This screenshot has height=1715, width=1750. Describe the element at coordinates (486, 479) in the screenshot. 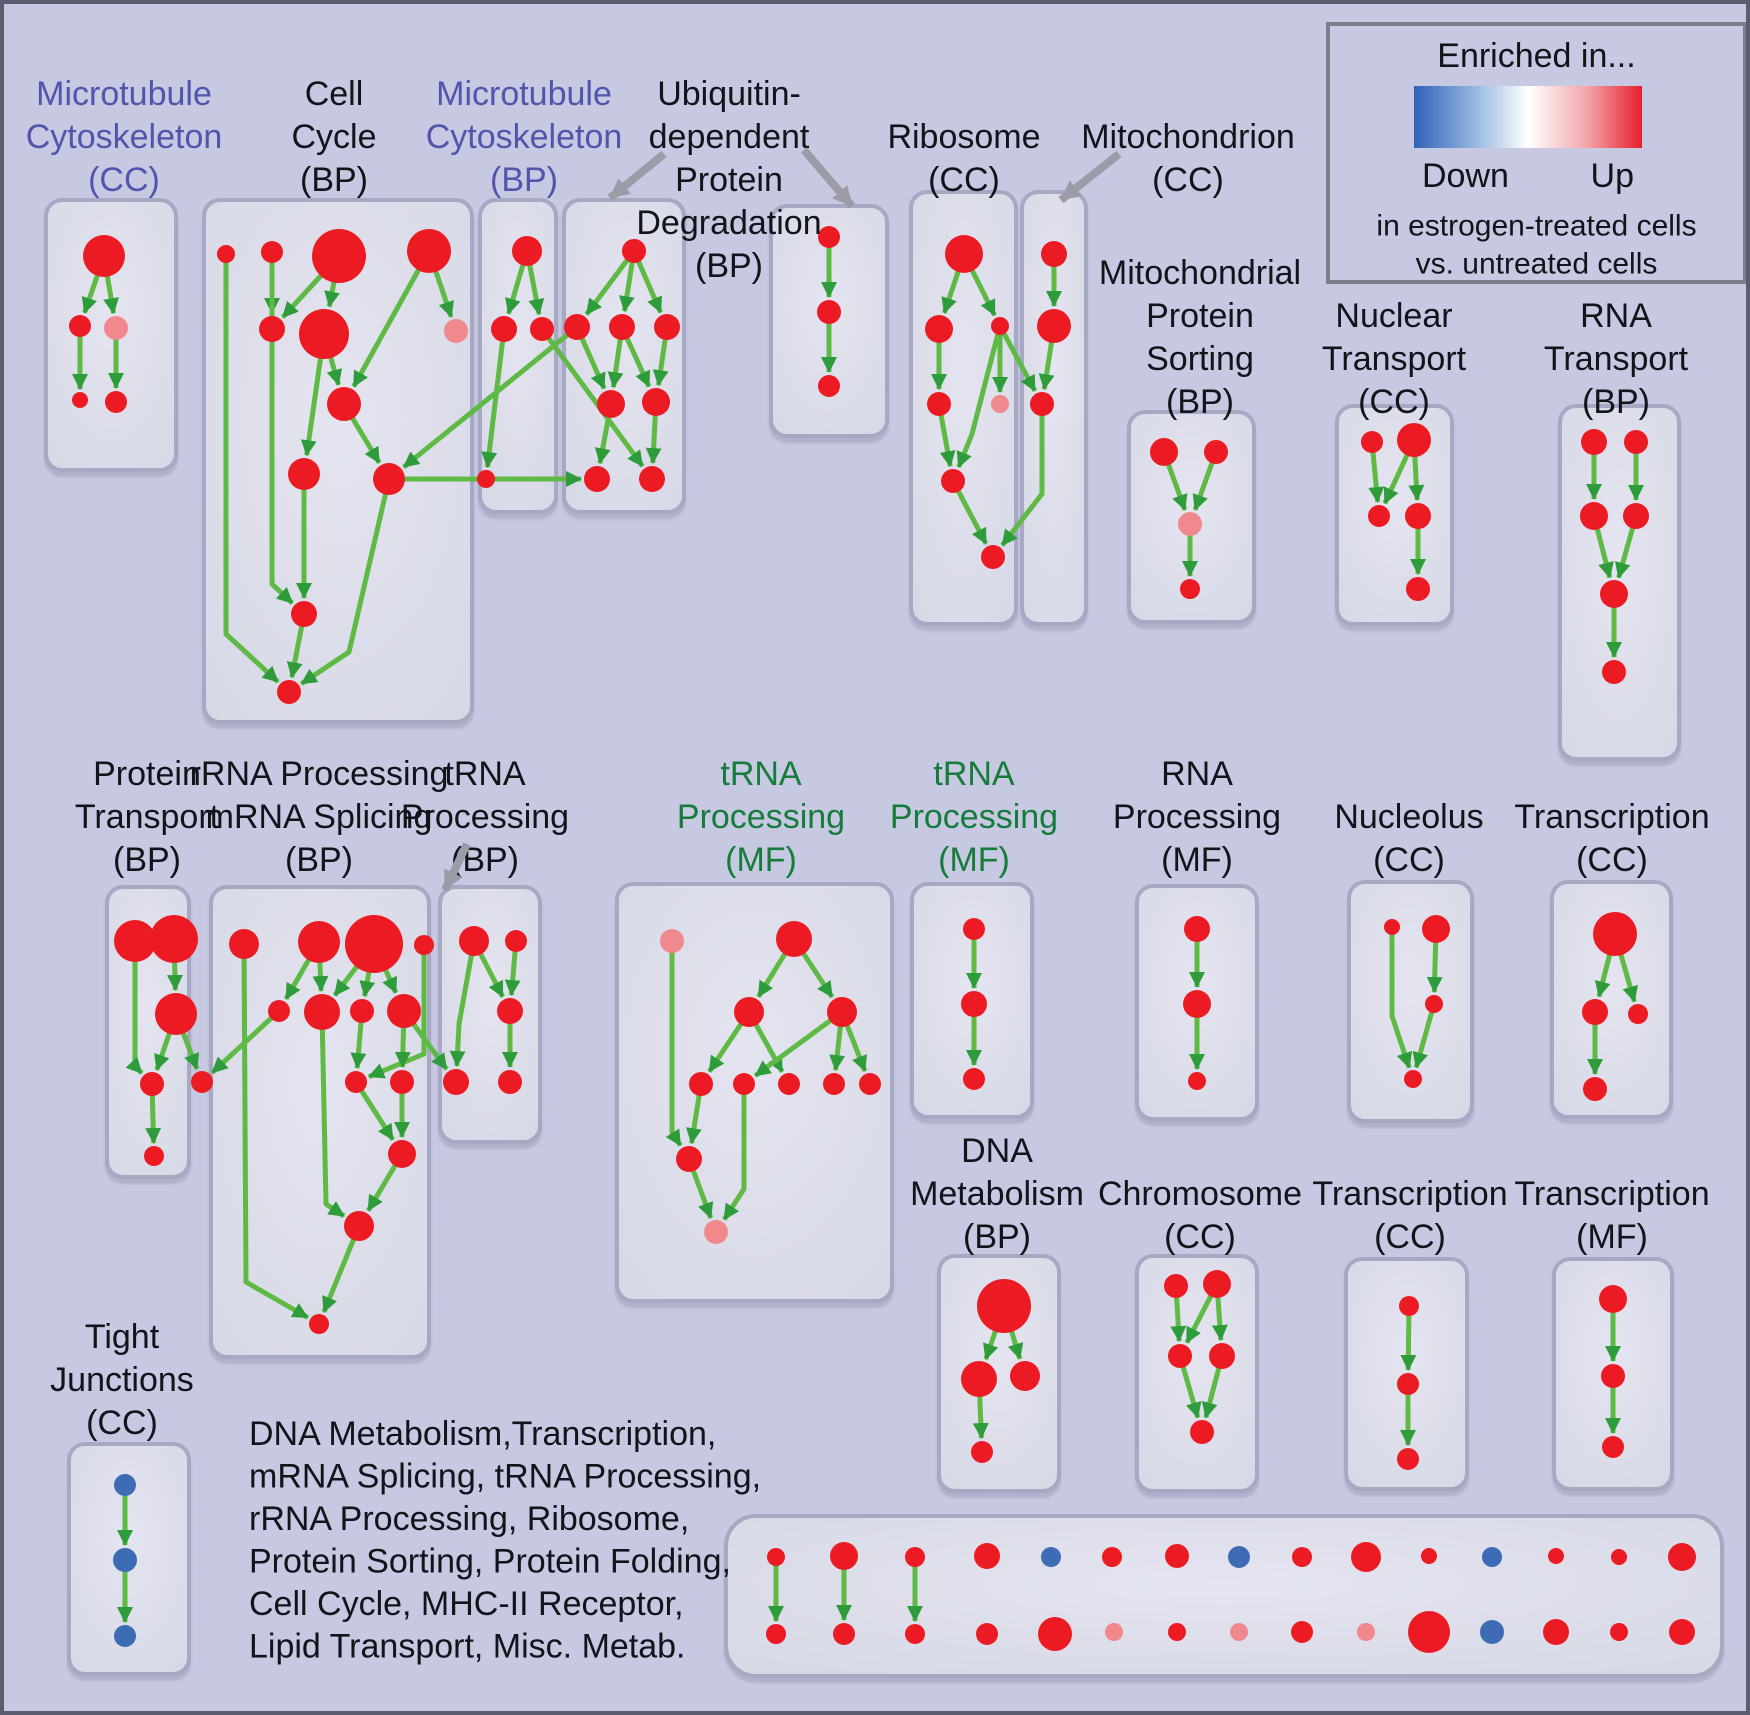

I see `node-red-m4` at that location.